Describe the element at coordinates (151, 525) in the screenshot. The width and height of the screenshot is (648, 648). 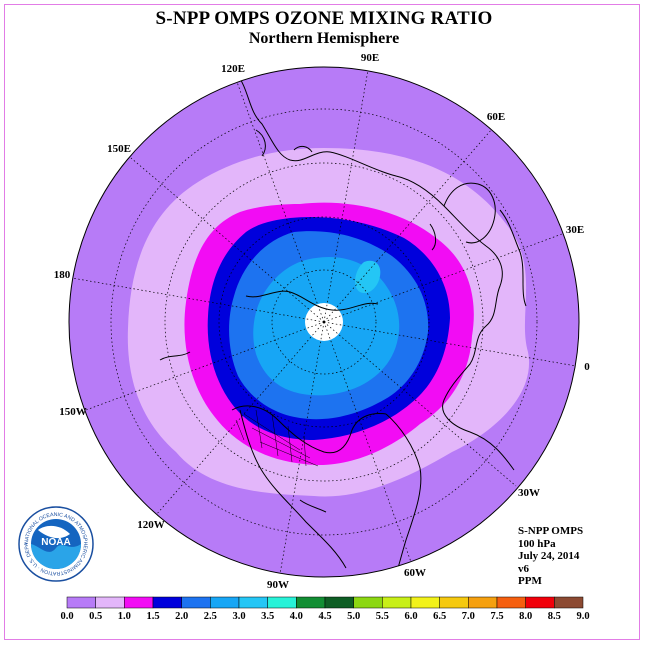
I see `lon-label-120w: 120W` at that location.